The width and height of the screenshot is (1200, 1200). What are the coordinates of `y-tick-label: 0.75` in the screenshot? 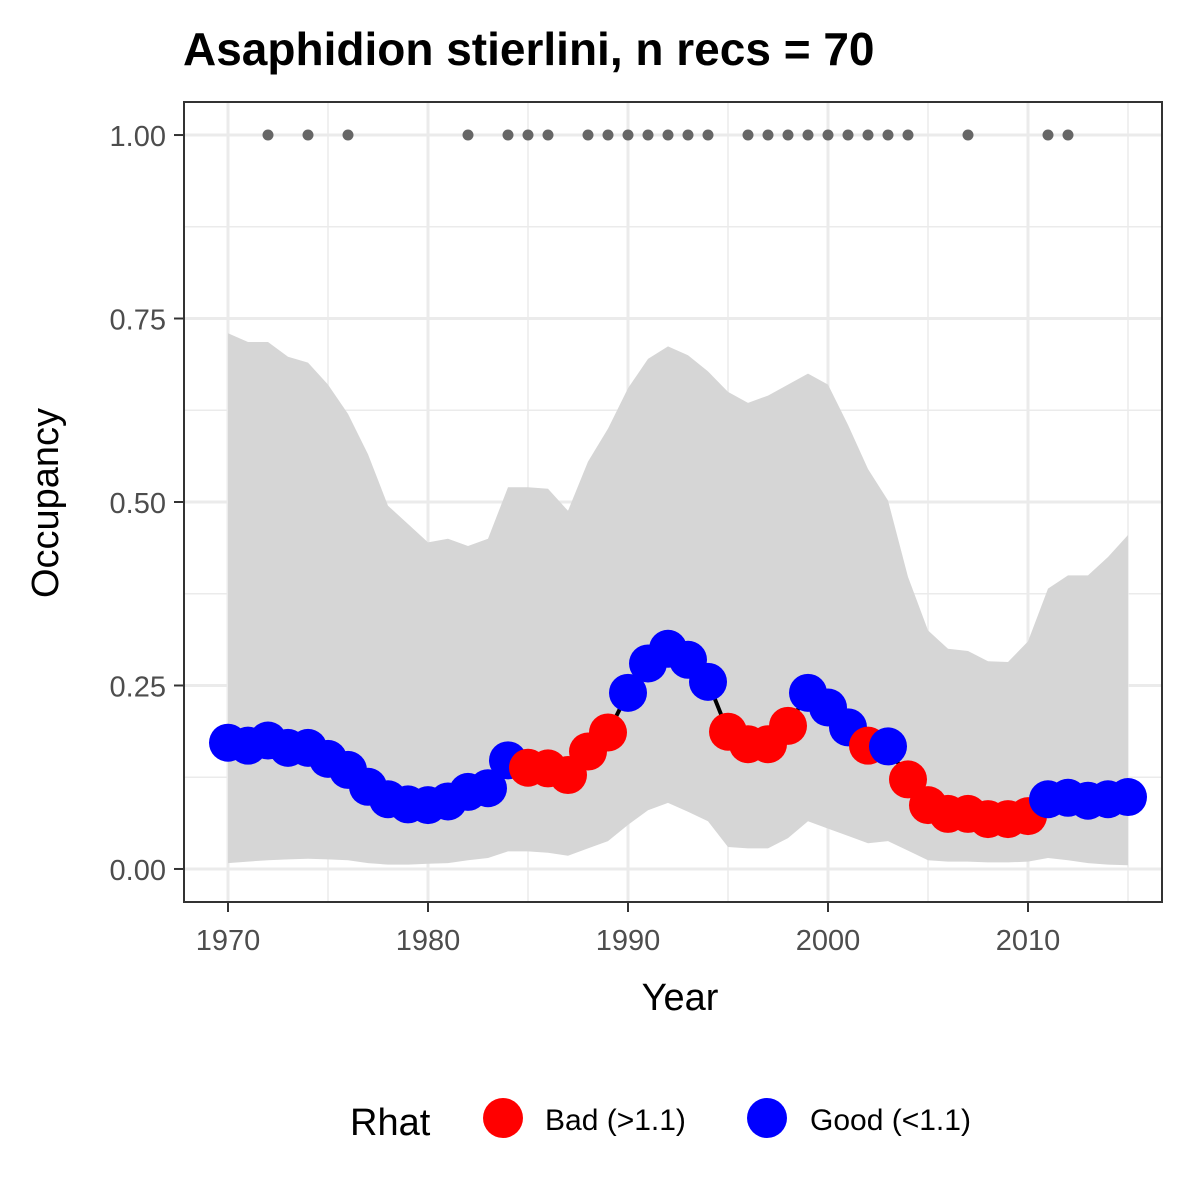 It's located at (138, 321).